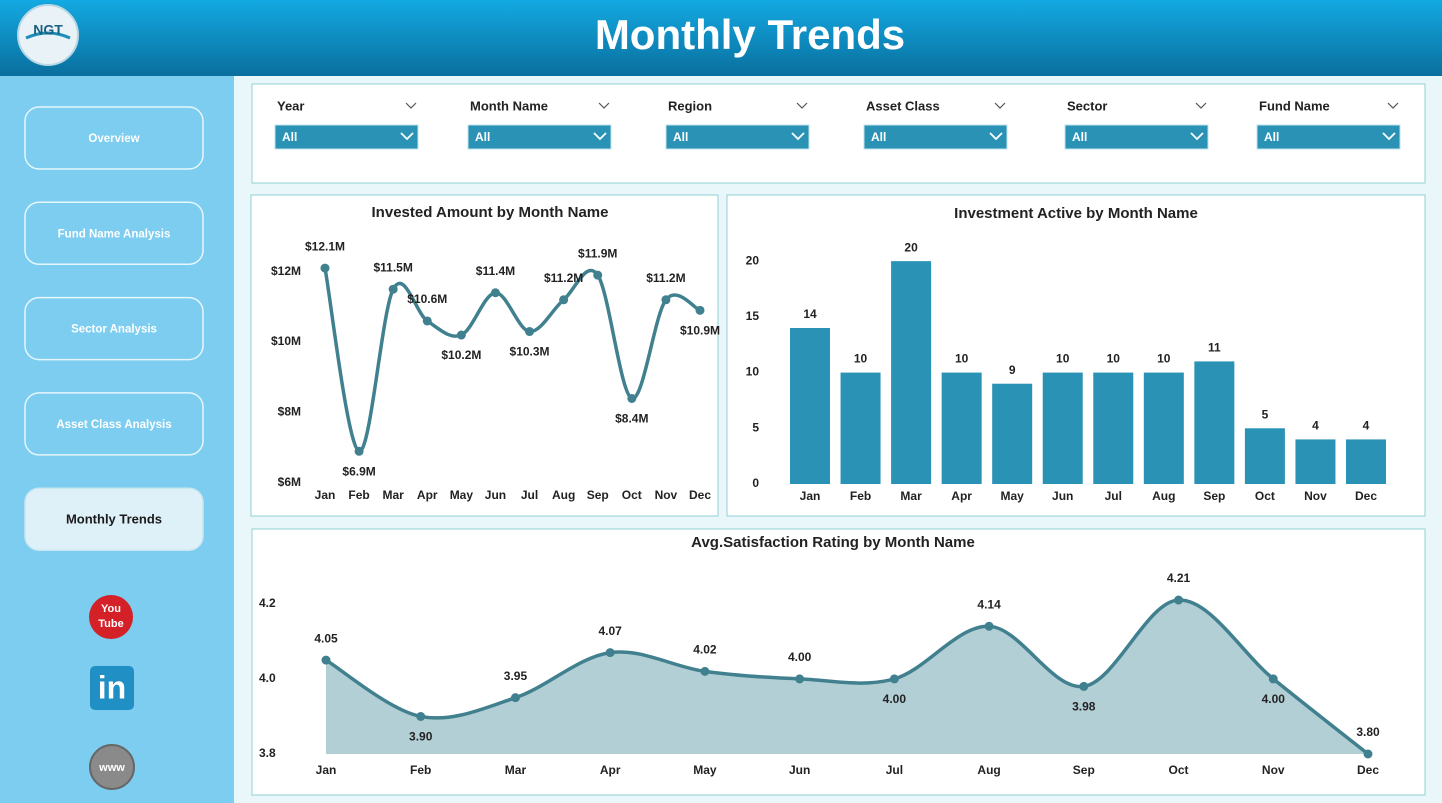  What do you see at coordinates (111, 609) in the screenshot?
I see `youtube-text: You` at bounding box center [111, 609].